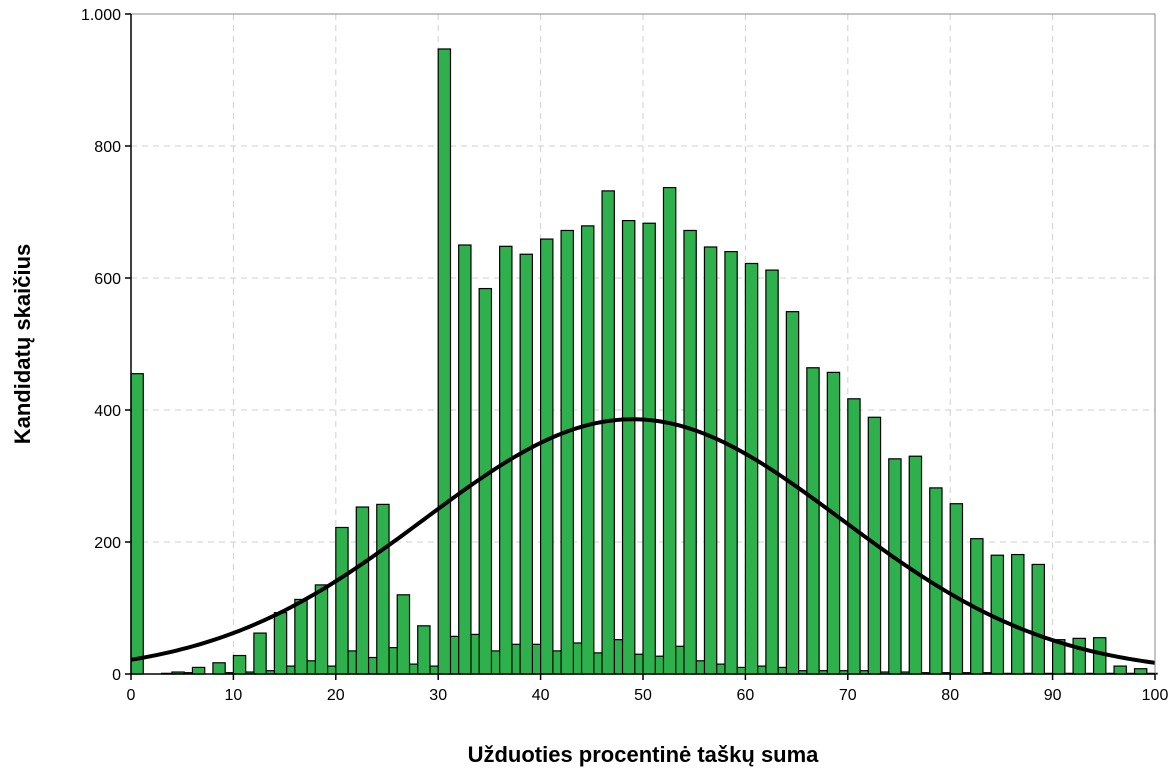  What do you see at coordinates (22, 344) in the screenshot?
I see `y-axis-title: Kandidatų skaičius` at bounding box center [22, 344].